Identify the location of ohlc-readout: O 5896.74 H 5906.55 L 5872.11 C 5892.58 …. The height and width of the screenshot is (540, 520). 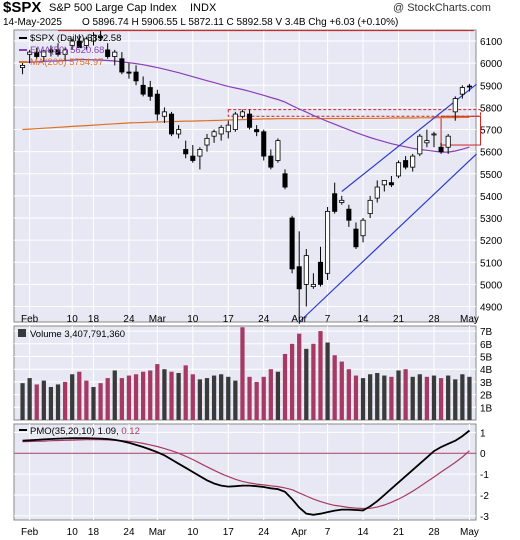
(240, 22).